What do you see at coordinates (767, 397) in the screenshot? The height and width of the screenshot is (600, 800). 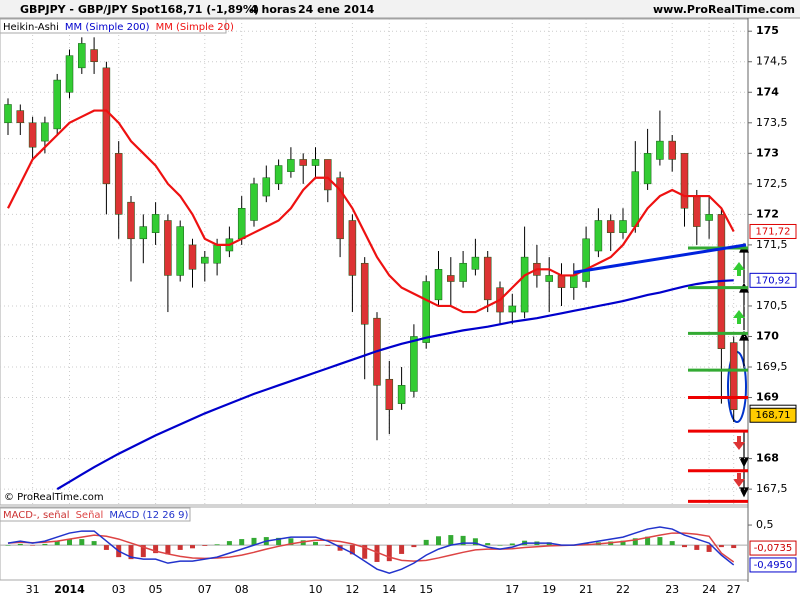 I see `y-tick-label: 169` at bounding box center [767, 397].